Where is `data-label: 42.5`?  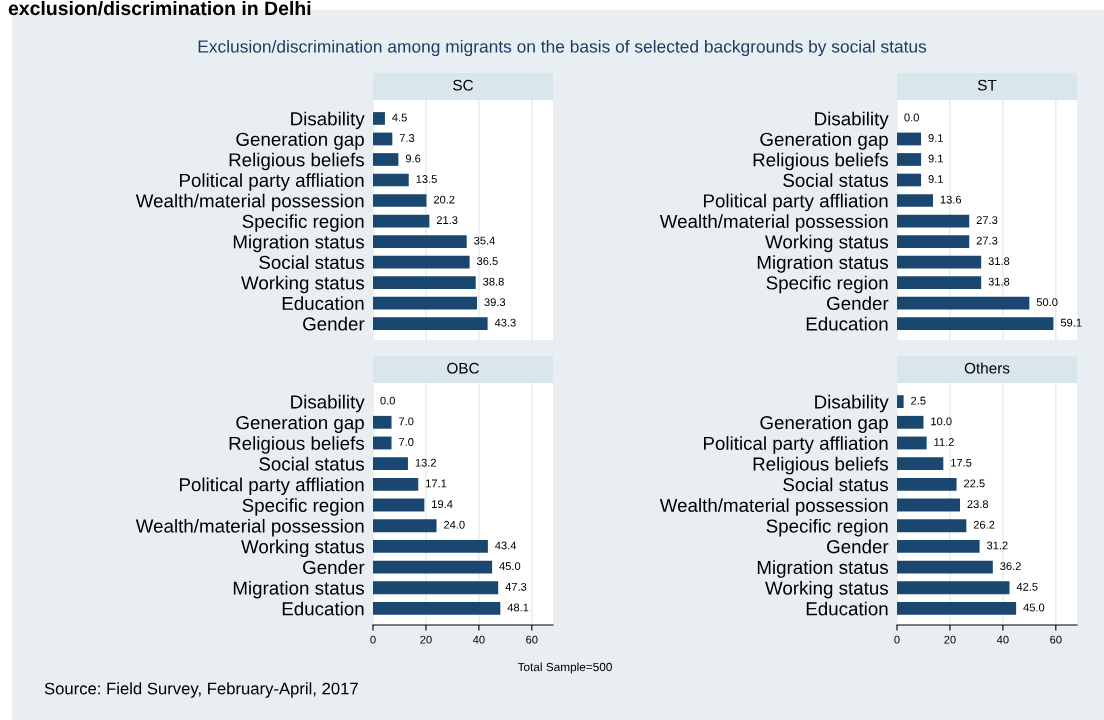
data-label: 42.5 is located at coordinates (1027, 586).